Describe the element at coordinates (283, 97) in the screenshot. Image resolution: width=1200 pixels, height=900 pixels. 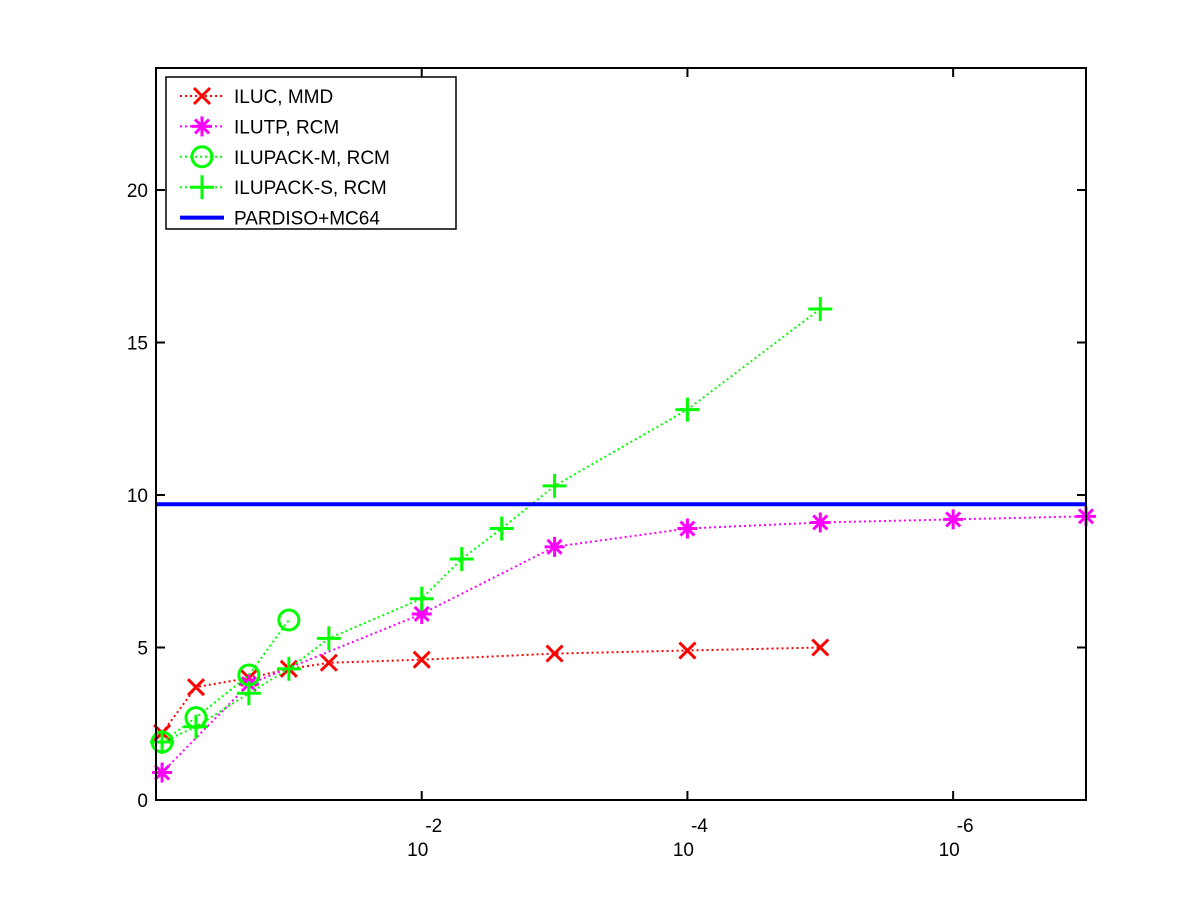
I see `legend-label-0: ILUC, MMD` at that location.